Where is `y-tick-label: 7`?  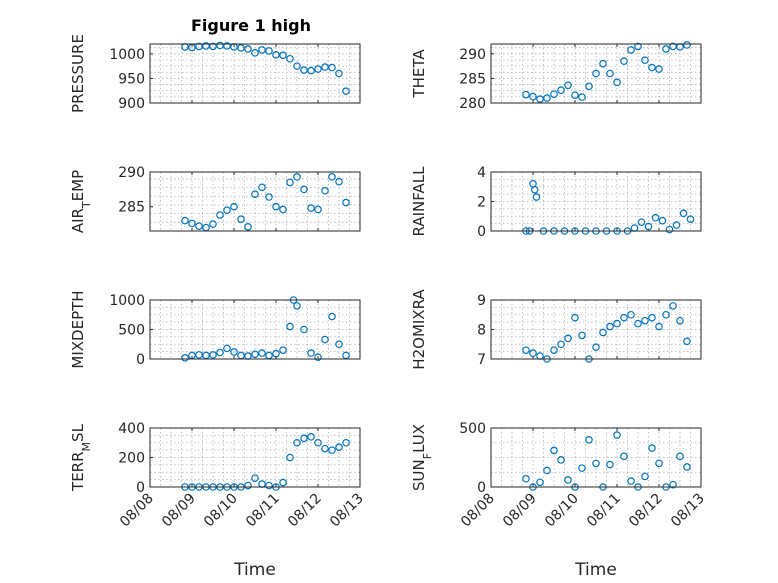 y-tick-label: 7 is located at coordinates (481, 360).